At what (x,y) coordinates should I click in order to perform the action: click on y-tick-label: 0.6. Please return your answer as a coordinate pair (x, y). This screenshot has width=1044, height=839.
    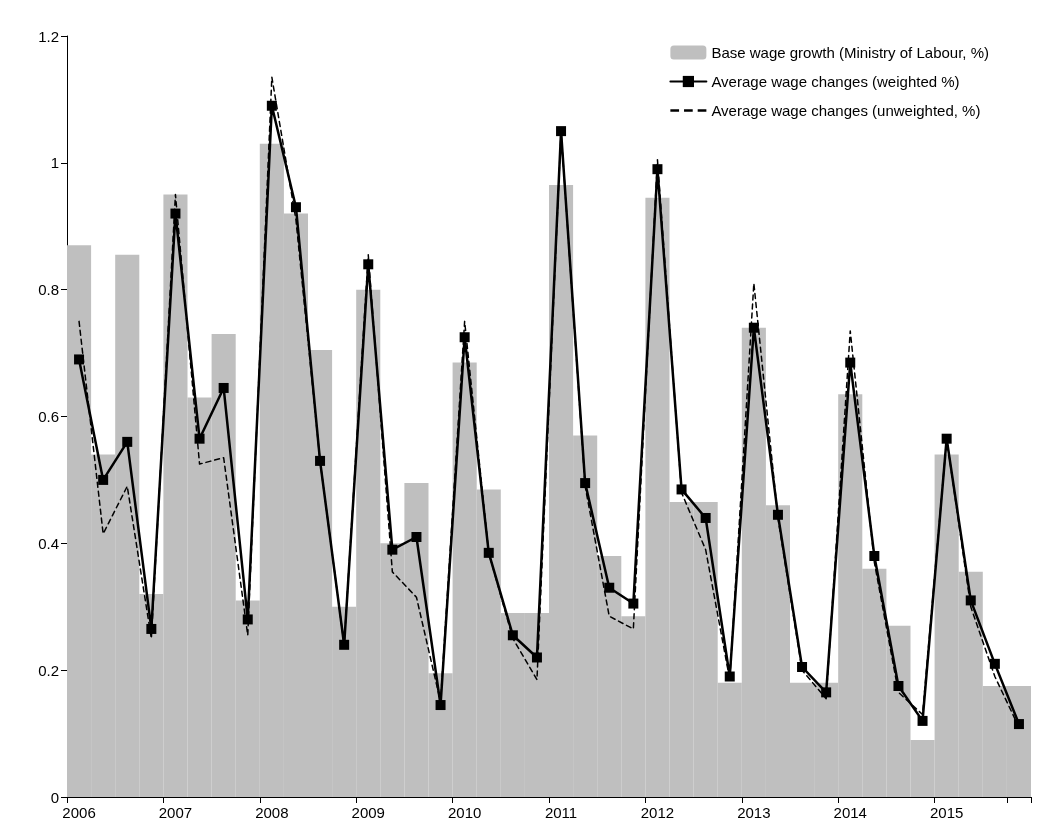
    Looking at the image, I should click on (48, 416).